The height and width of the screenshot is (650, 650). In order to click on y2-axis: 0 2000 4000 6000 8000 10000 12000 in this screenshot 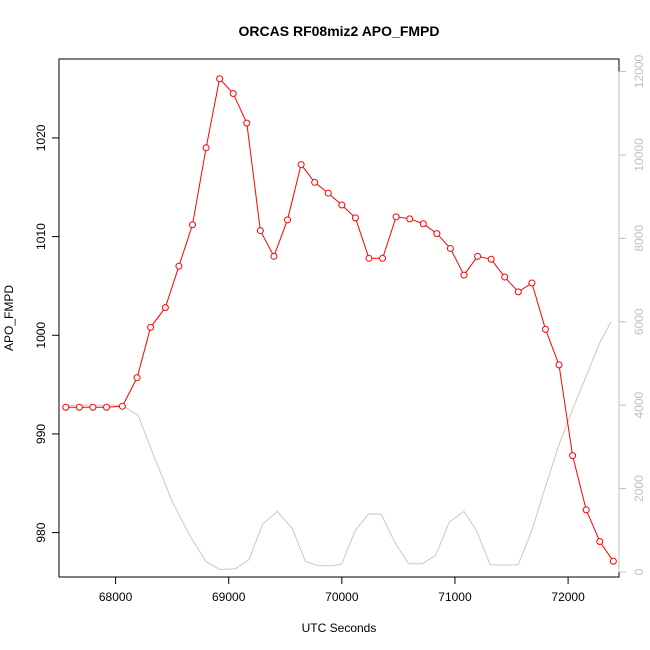, I will do `click(632, 315)`.